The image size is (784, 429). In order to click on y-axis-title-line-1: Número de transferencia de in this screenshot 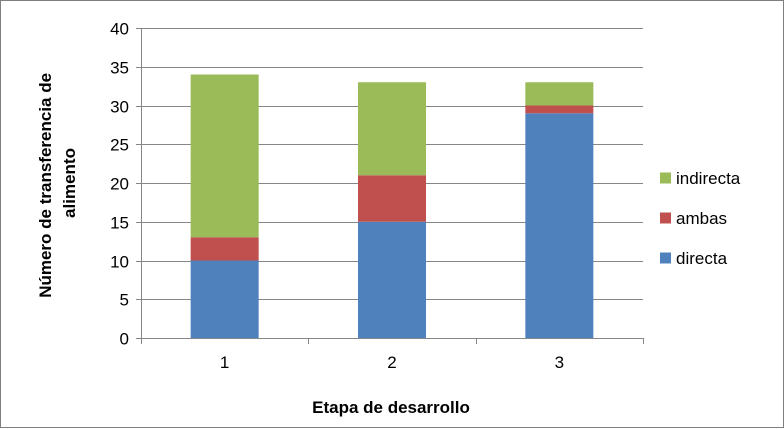, I will do `click(45, 185)`.